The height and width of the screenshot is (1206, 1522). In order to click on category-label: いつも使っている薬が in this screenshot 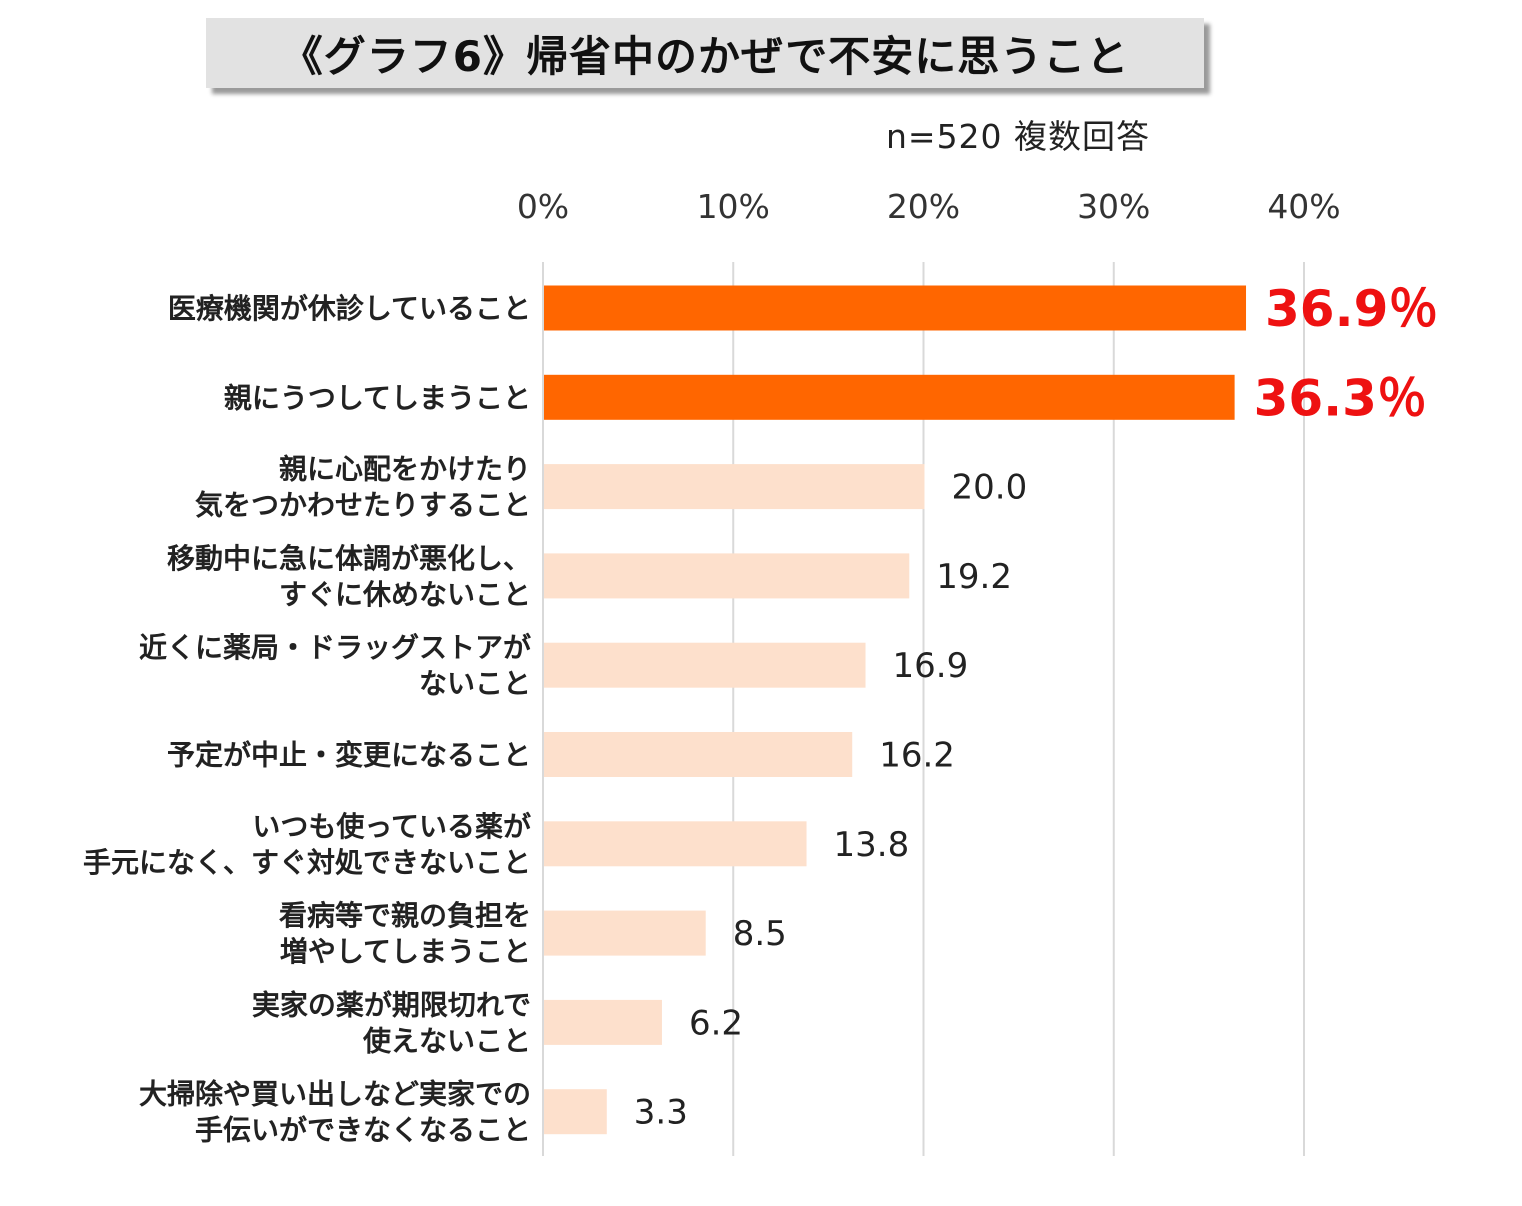, I will do `click(391, 826)`.